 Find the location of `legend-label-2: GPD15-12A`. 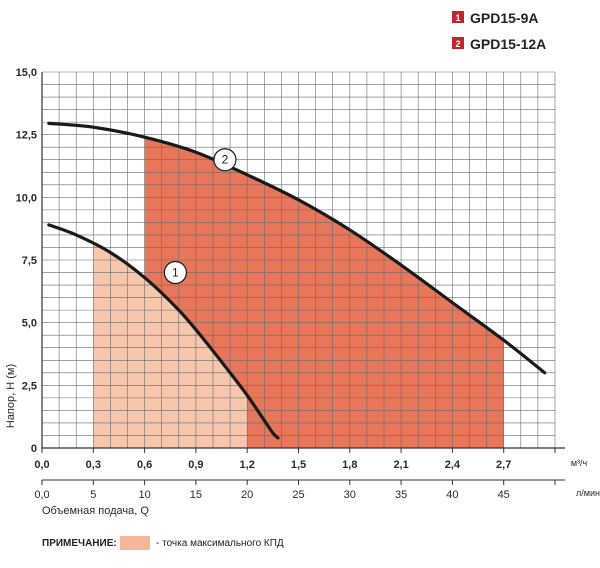

legend-label-2: GPD15-12A is located at coordinates (508, 44).